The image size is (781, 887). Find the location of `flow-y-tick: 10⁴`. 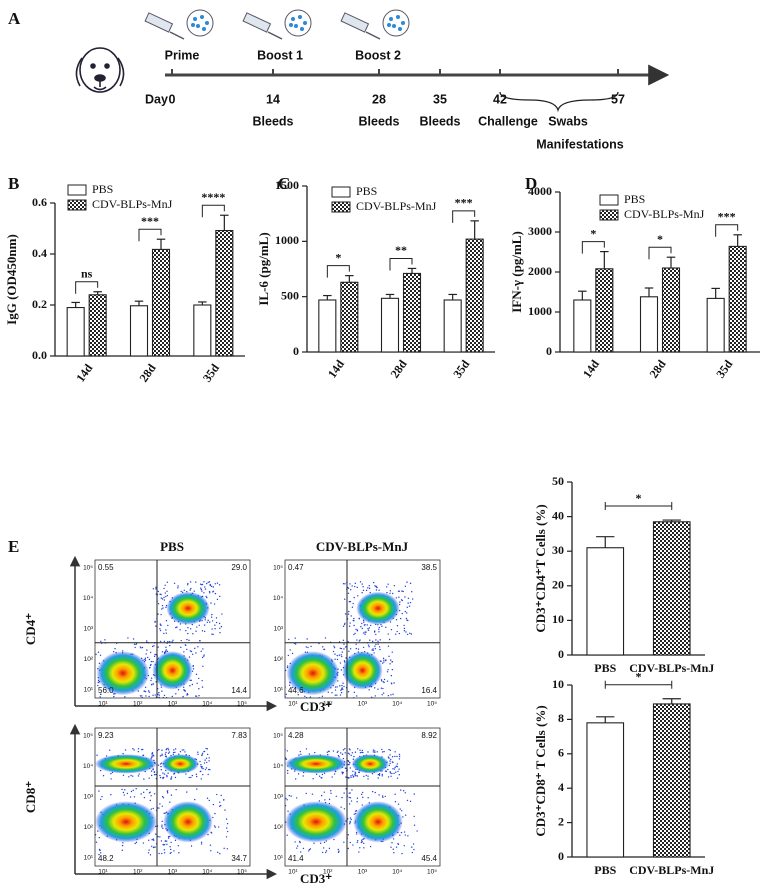

flow-y-tick: 10⁴ is located at coordinates (88, 766).